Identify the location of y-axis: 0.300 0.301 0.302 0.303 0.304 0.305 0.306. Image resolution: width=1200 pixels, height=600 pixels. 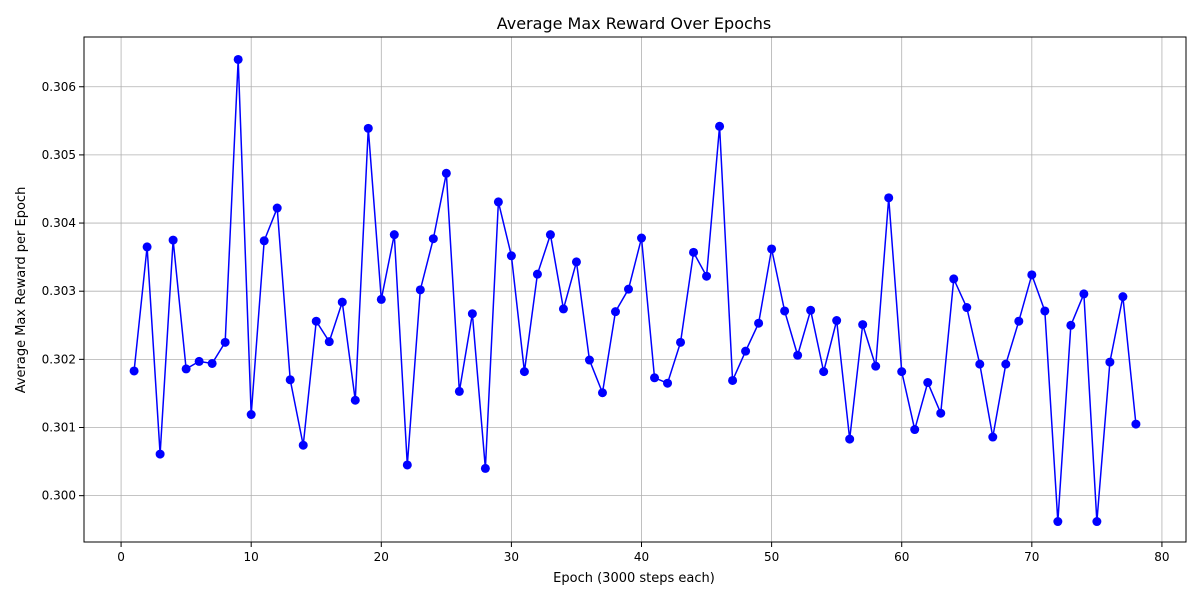
(63, 291).